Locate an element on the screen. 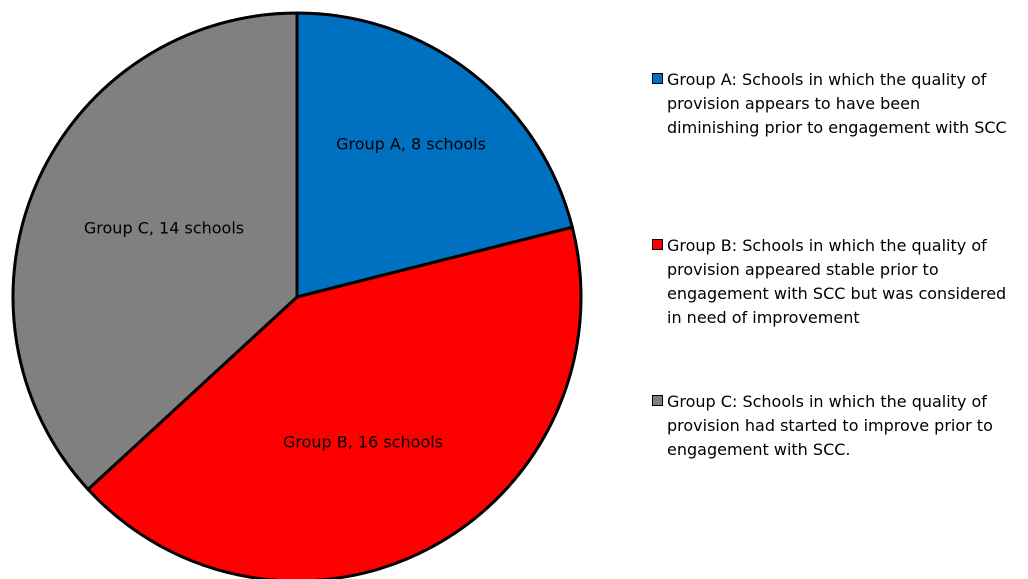 This screenshot has width=1028, height=579. legend-swatch-group-c is located at coordinates (657, 400).